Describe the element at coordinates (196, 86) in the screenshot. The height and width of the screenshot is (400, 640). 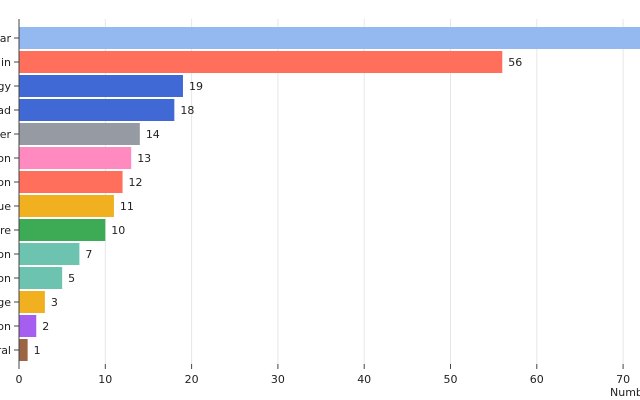
I see `data-label: 19` at that location.